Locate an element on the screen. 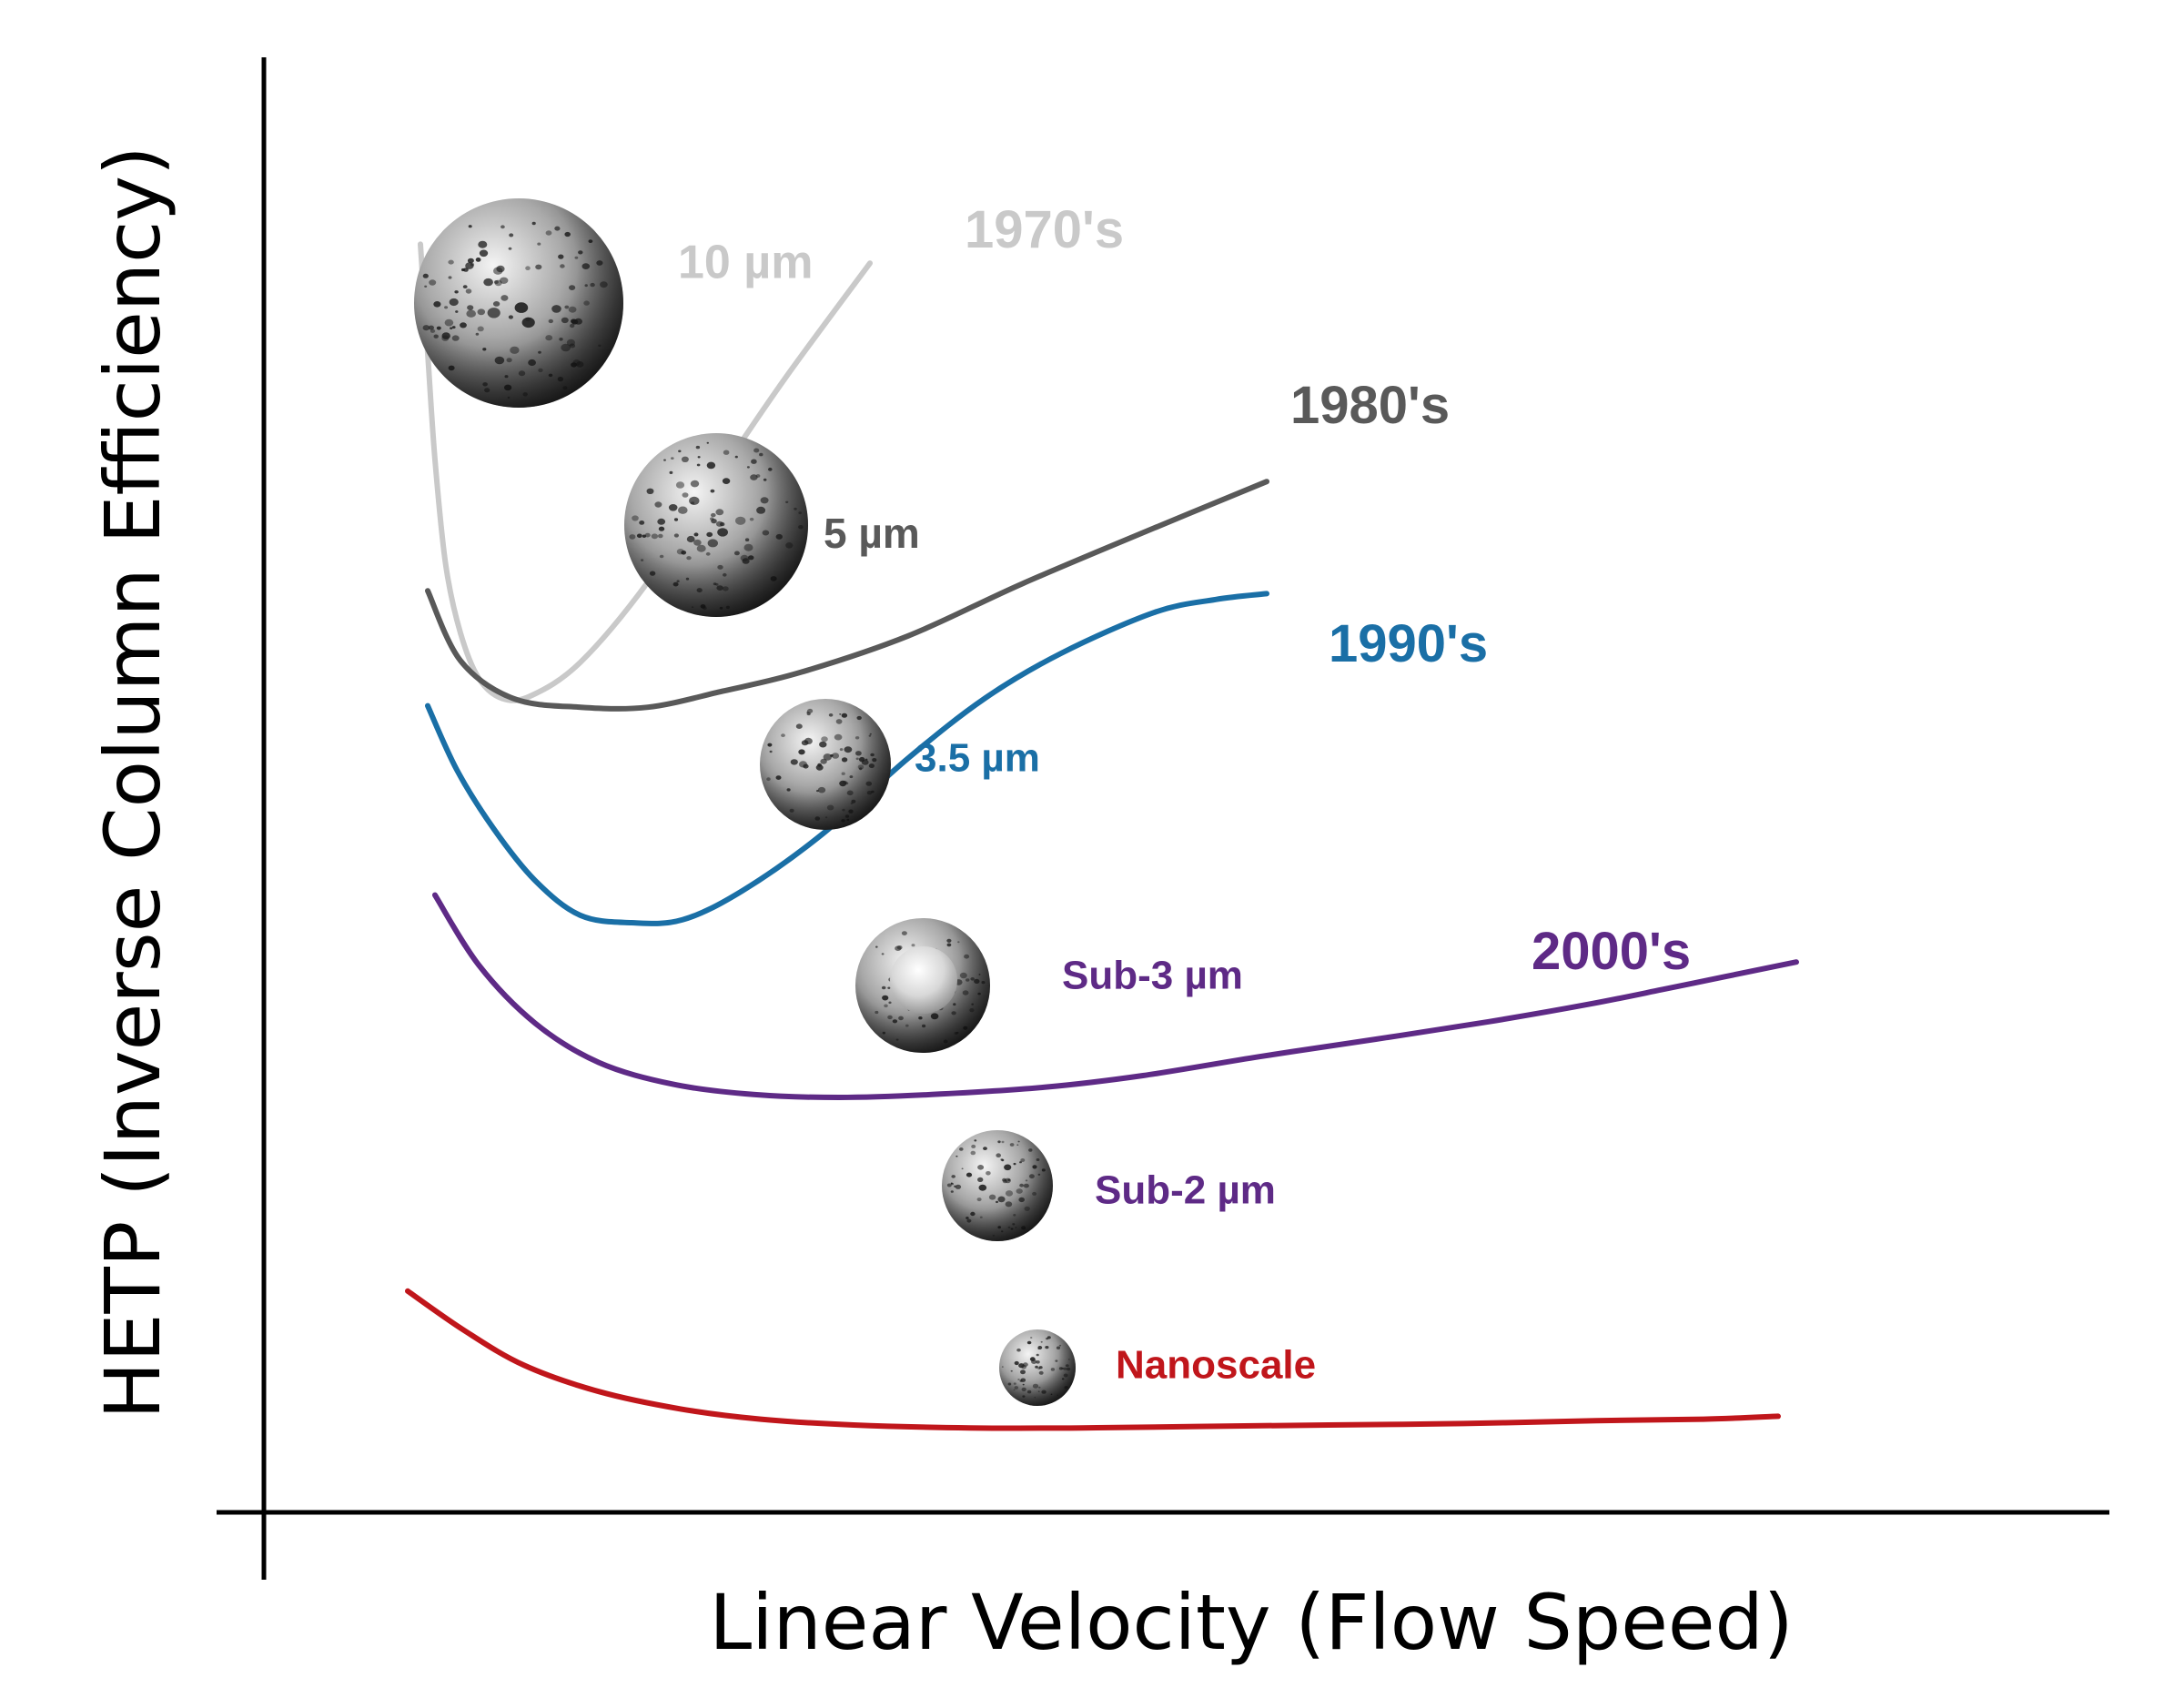 The height and width of the screenshot is (1708, 2184). size-label-series-0: 10 µm is located at coordinates (746, 263).